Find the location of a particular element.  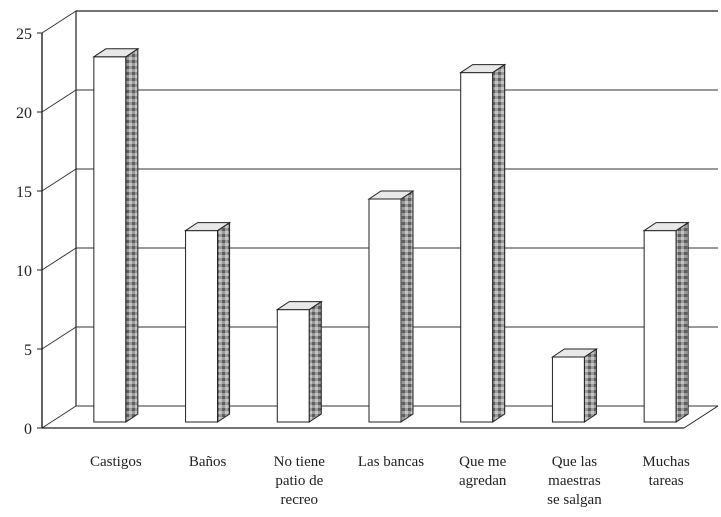

x-tick-label: Que las maestras se salgan is located at coordinates (574, 481).